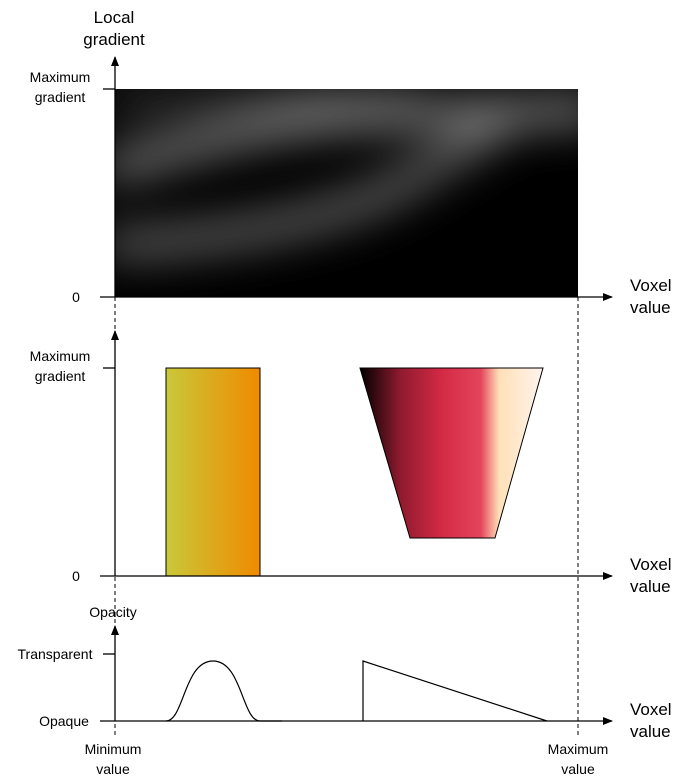 The width and height of the screenshot is (675, 781). I want to click on bump-opacity-curve, so click(223, 691).